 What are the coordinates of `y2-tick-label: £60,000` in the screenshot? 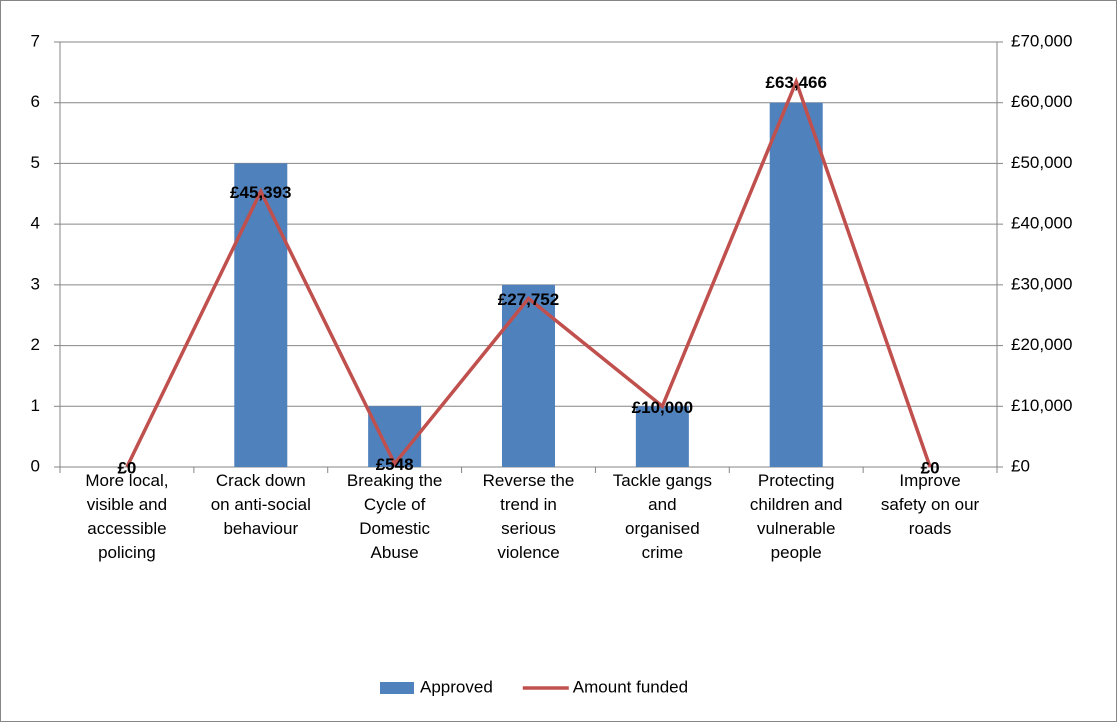 It's located at (1041, 101).